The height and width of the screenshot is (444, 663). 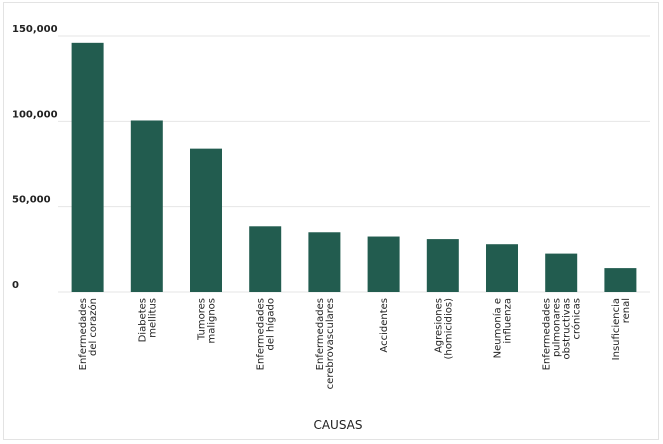 I want to click on x-tick-label-line: influenza, so click(x=508, y=321).